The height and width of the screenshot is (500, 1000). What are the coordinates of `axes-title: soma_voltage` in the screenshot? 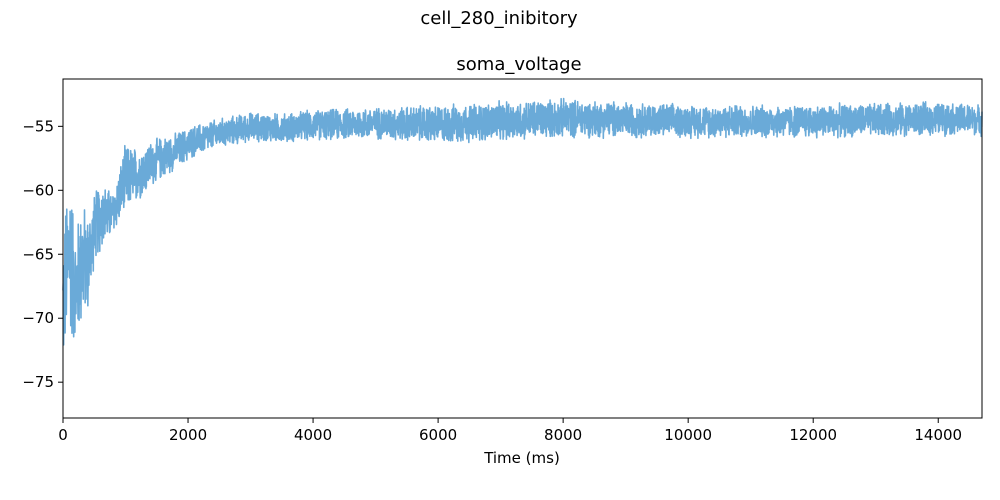 It's located at (518, 64).